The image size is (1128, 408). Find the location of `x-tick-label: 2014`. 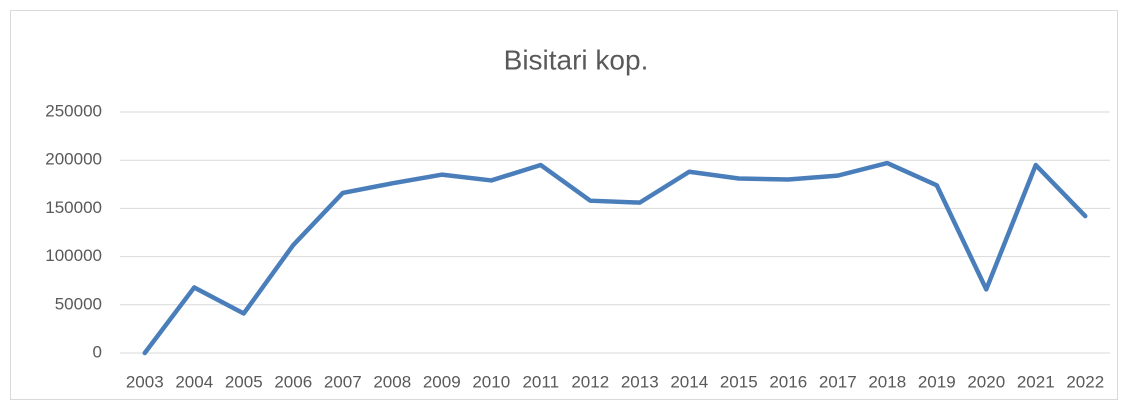

x-tick-label: 2014 is located at coordinates (689, 381).